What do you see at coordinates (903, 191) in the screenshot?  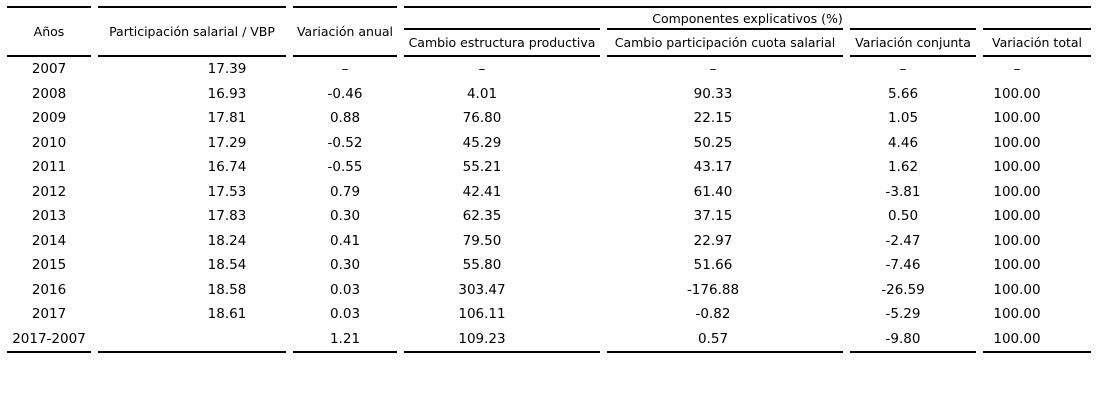 I see `value-cell: -3.81` at bounding box center [903, 191].